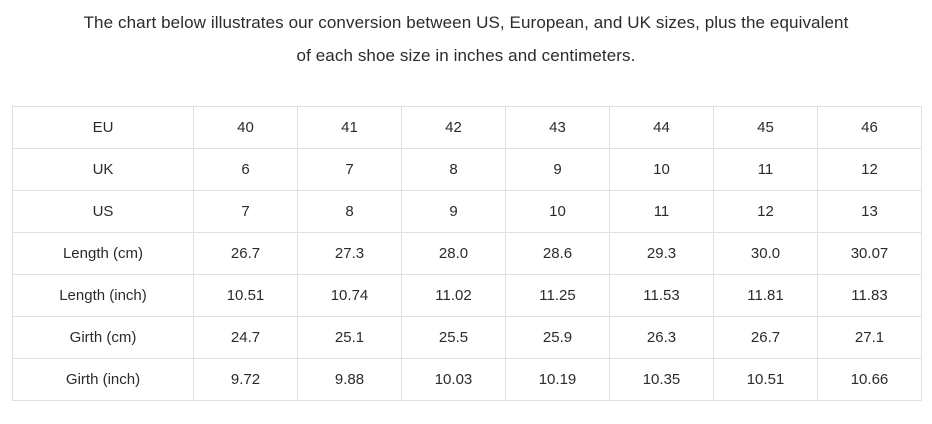  I want to click on table-cell: 27.3, so click(349, 253).